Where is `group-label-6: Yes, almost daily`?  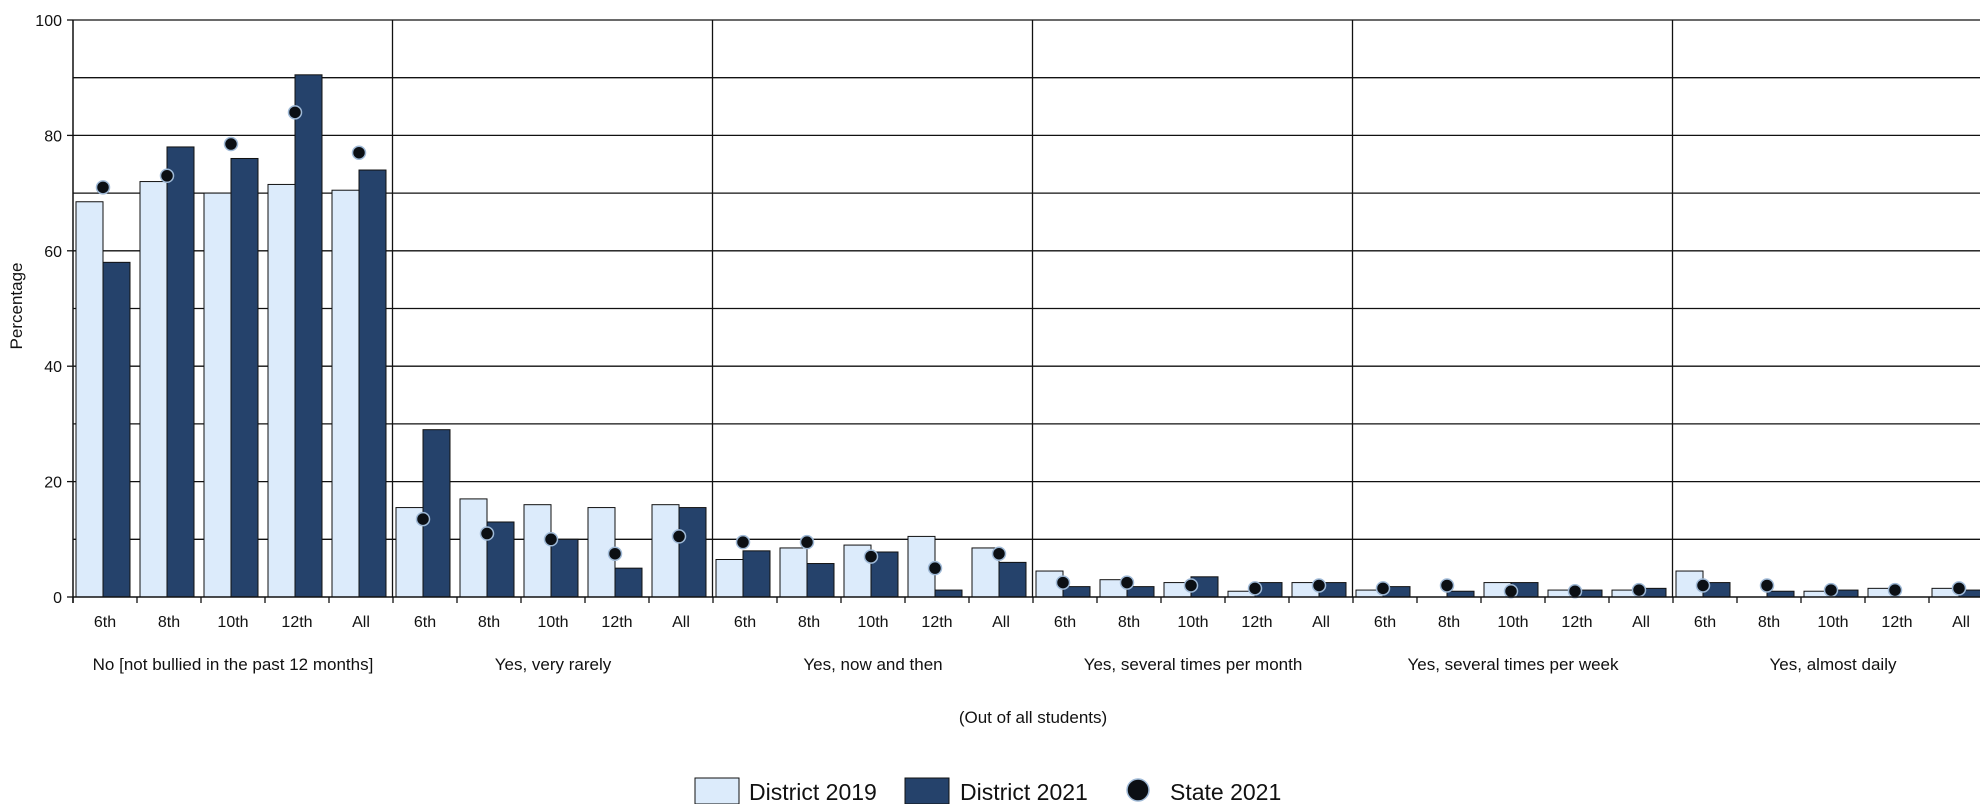 group-label-6: Yes, almost daily is located at coordinates (1833, 664).